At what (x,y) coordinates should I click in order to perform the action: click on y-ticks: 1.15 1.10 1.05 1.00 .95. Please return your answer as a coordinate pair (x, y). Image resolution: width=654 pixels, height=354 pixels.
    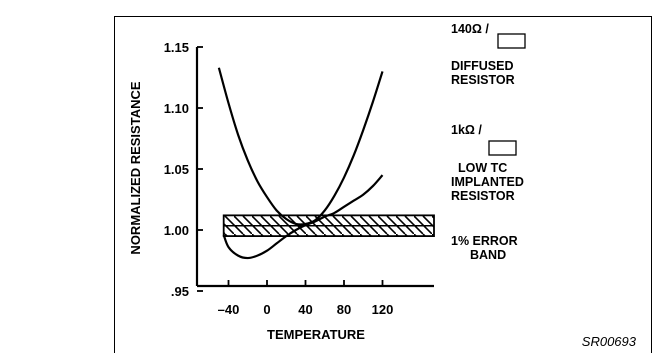
    Looking at the image, I should click on (183, 169).